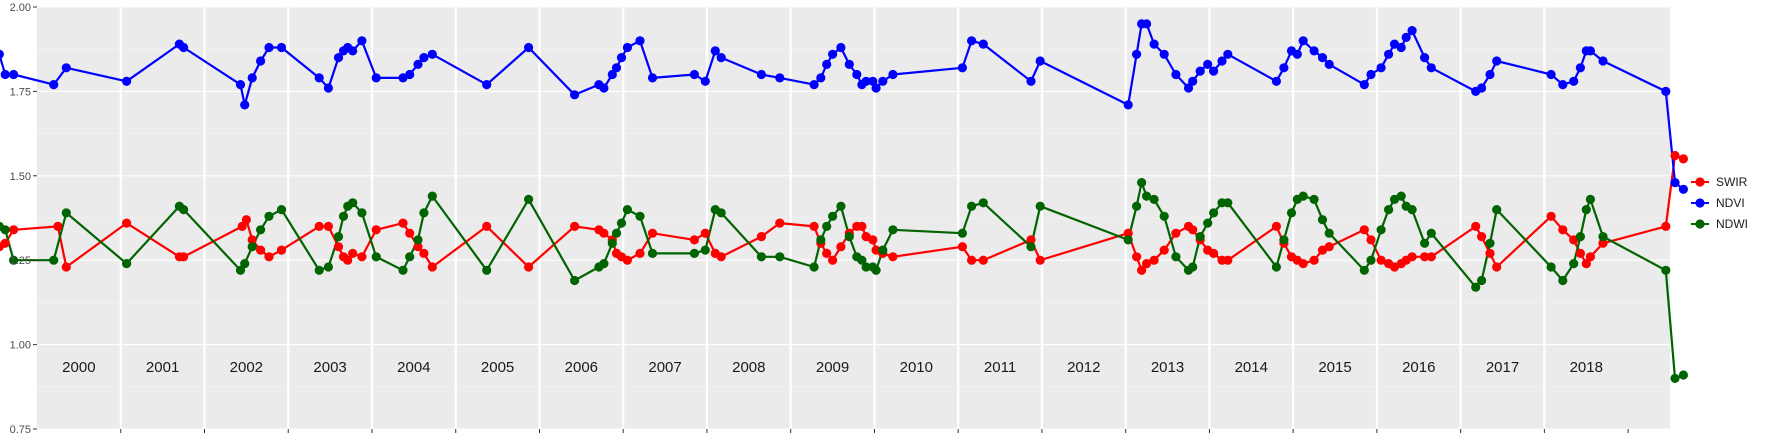 The height and width of the screenshot is (442, 1773). Describe the element at coordinates (1700, 224) in the screenshot. I see `legend-key-point` at that location.